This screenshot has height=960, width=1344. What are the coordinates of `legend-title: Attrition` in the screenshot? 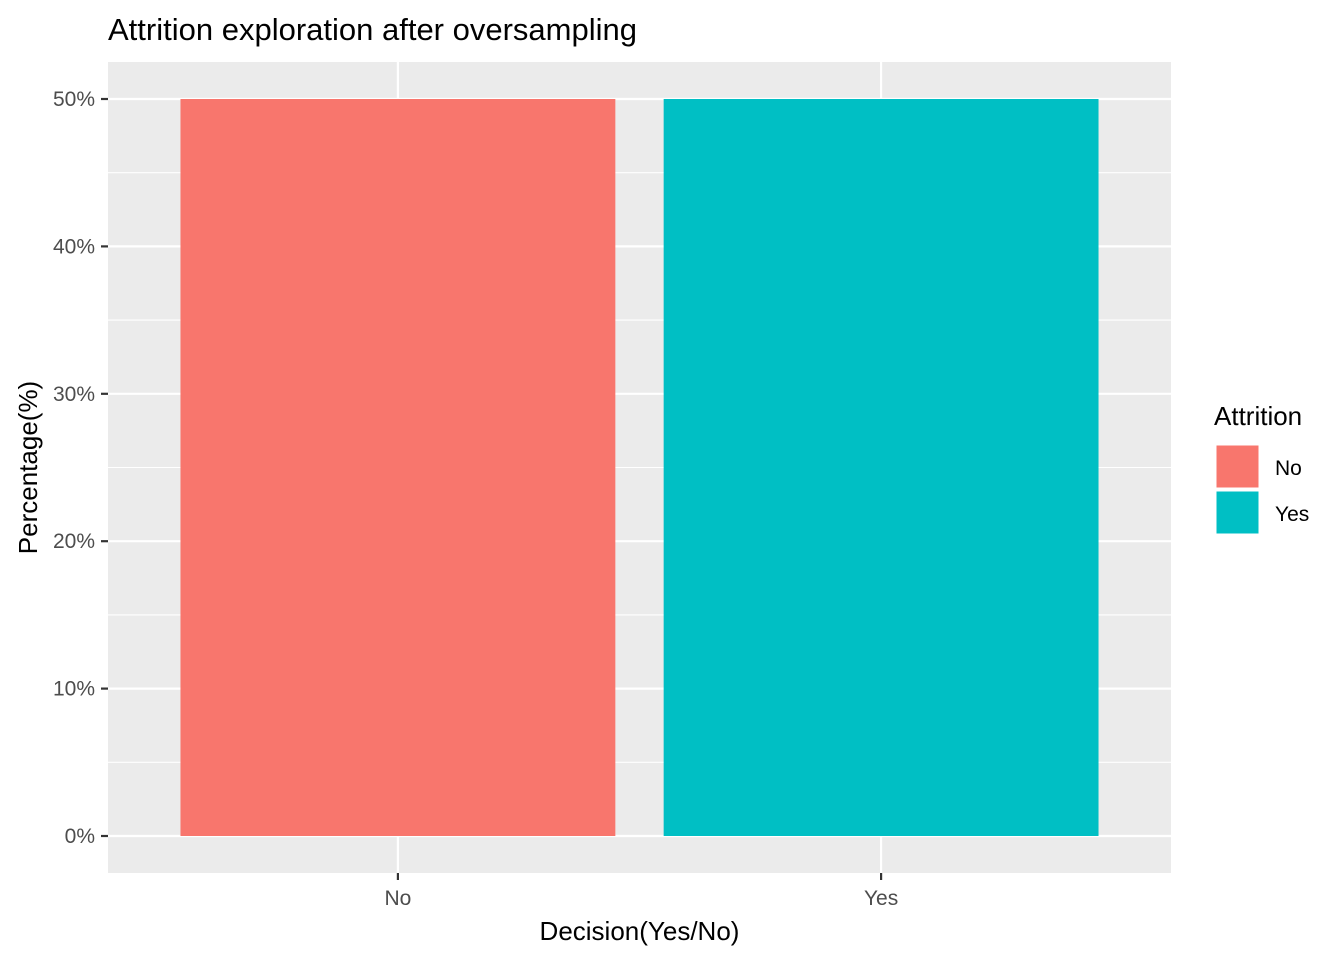 It's located at (1258, 416).